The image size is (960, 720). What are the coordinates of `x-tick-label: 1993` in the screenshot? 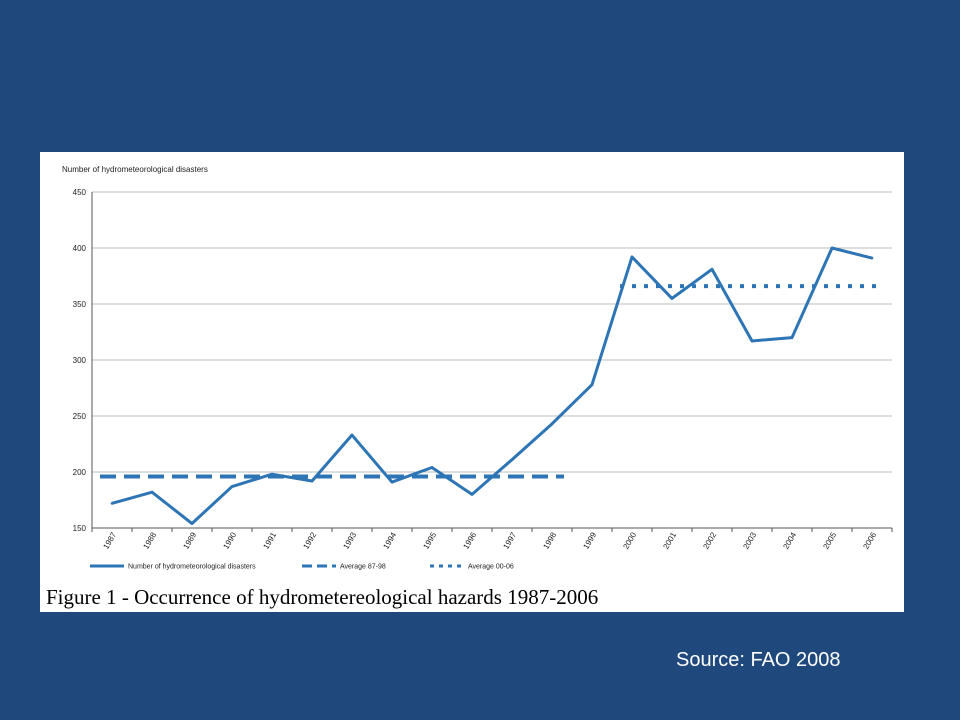 It's located at (349, 540).